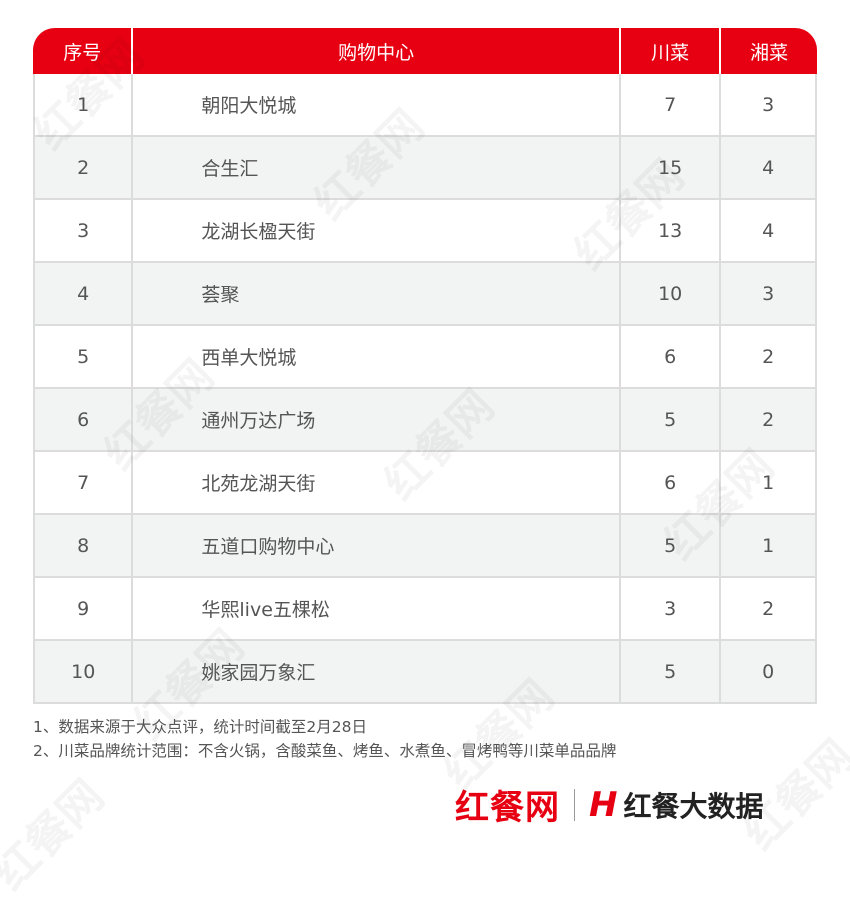  I want to click on table-row: 9 华熙live五棵松 3 2, so click(425, 609).